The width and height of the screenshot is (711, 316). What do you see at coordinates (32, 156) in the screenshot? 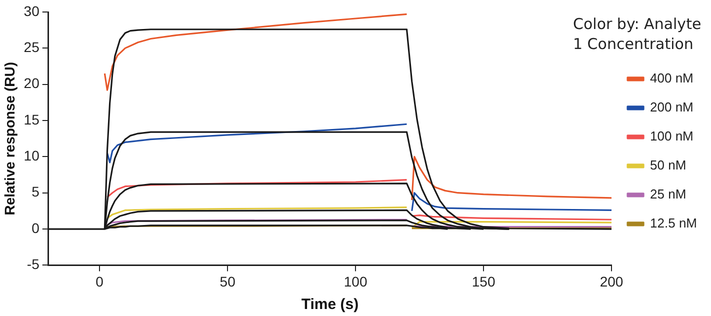
I see `y-tick-label: 10` at bounding box center [32, 156].